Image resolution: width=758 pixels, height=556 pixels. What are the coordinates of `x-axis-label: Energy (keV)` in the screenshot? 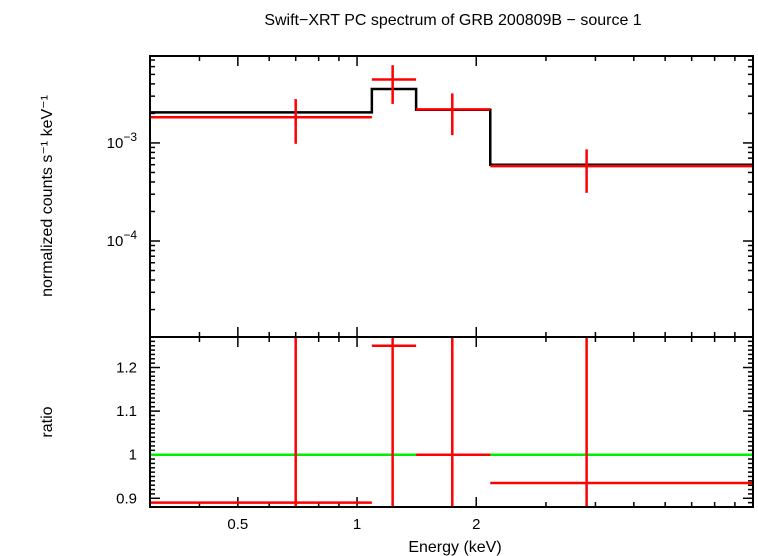 It's located at (454, 547).